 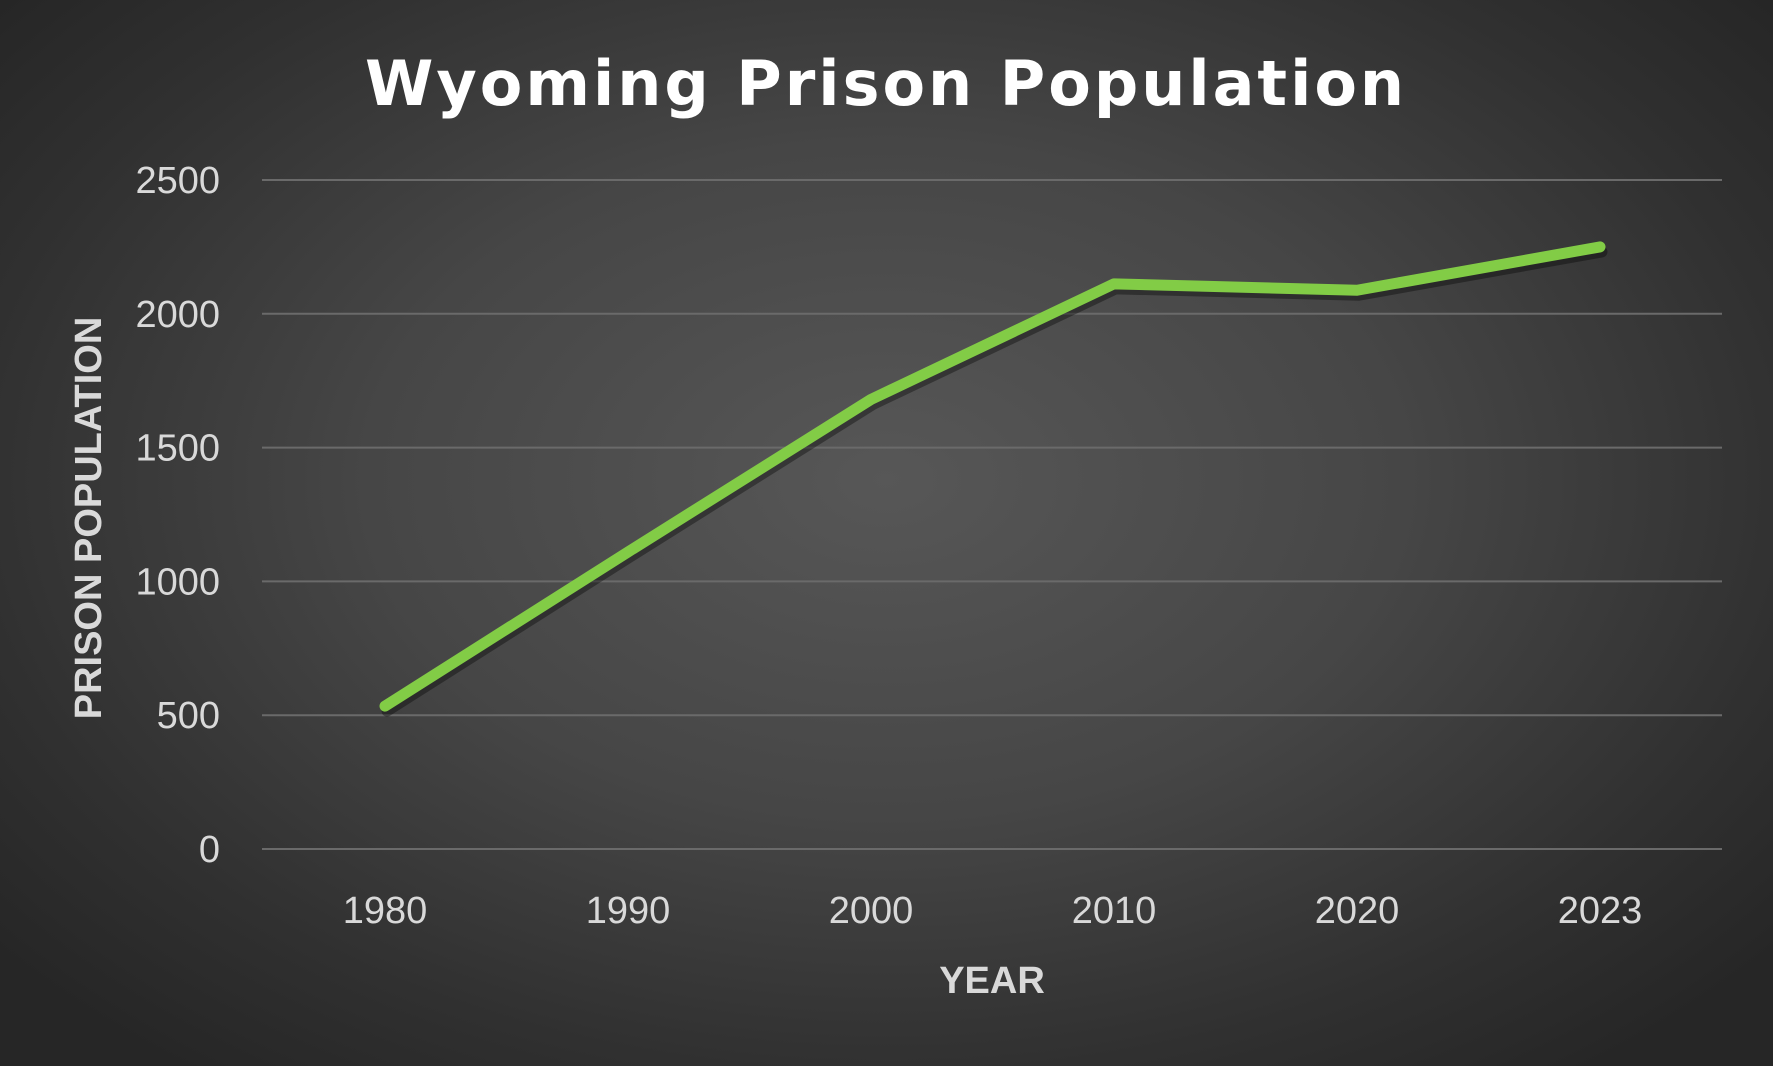 I want to click on x-tick-label: 2000, so click(x=871, y=911).